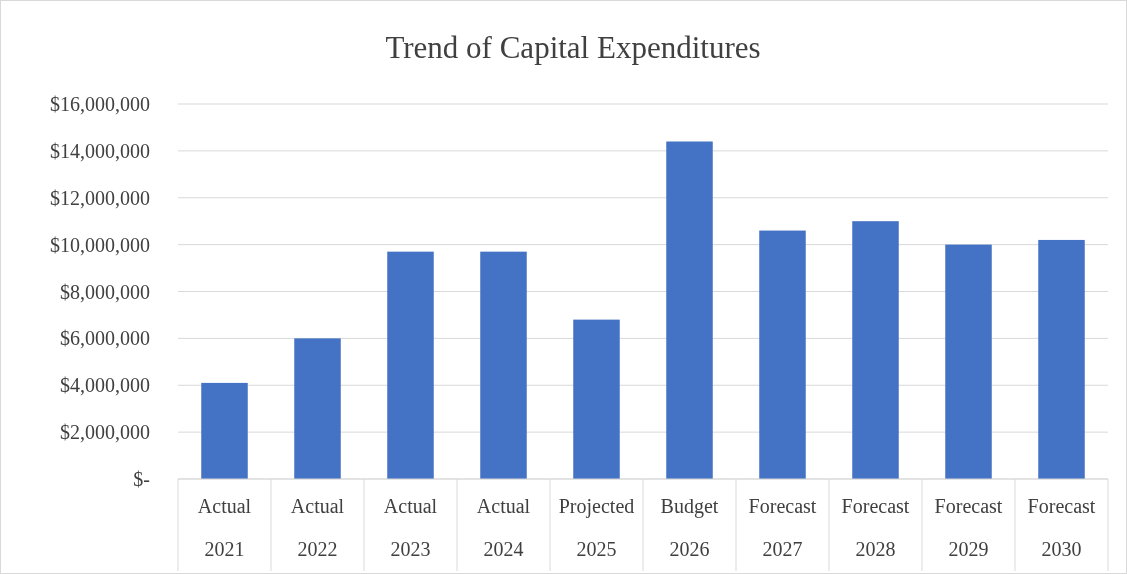  Describe the element at coordinates (141, 479) in the screenshot. I see `y-tick-label: $-` at that location.